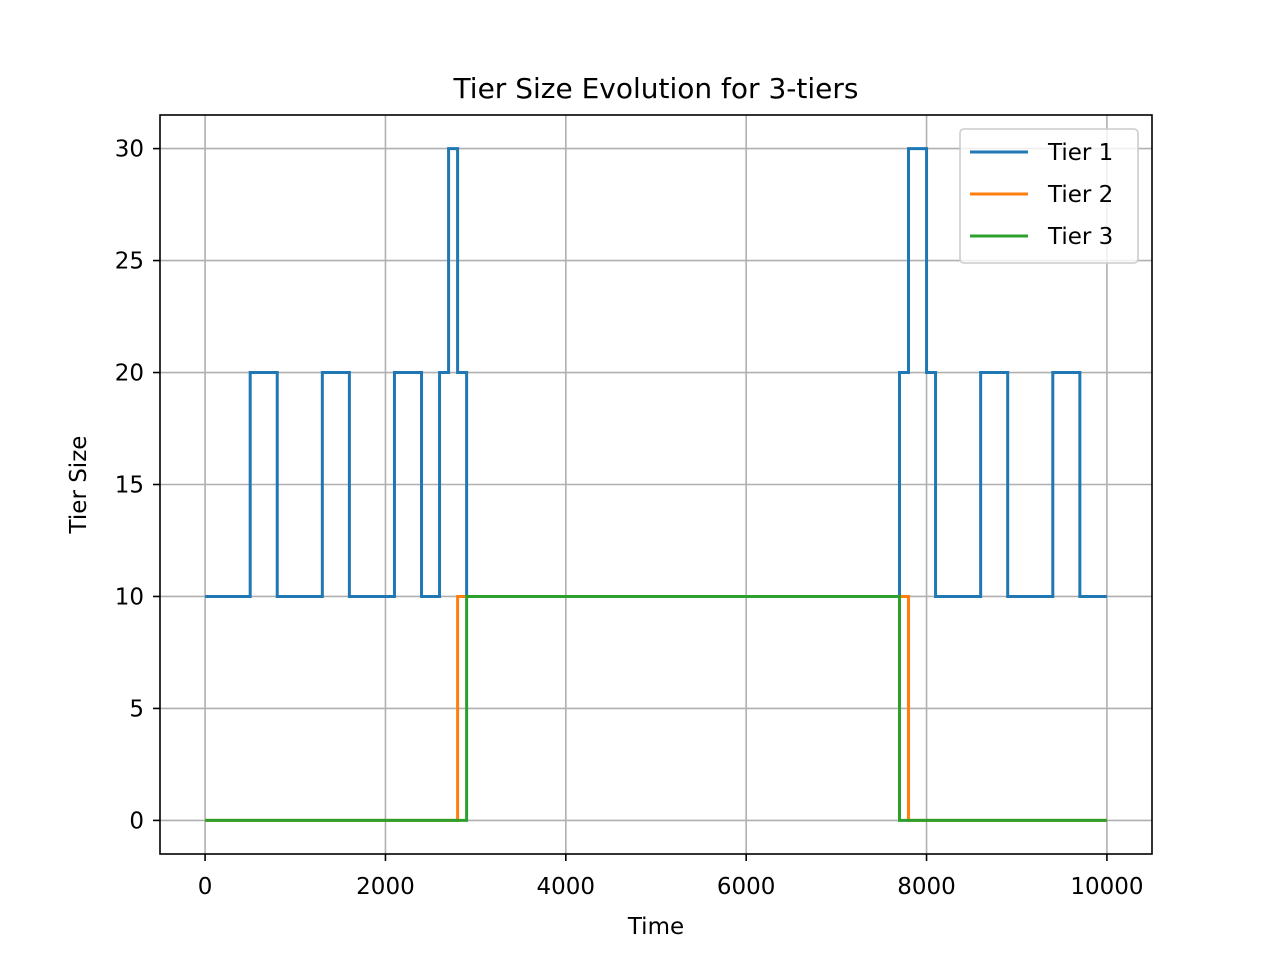 This screenshot has width=1280, height=960. I want to click on y-tick-label: 20, so click(129, 374).